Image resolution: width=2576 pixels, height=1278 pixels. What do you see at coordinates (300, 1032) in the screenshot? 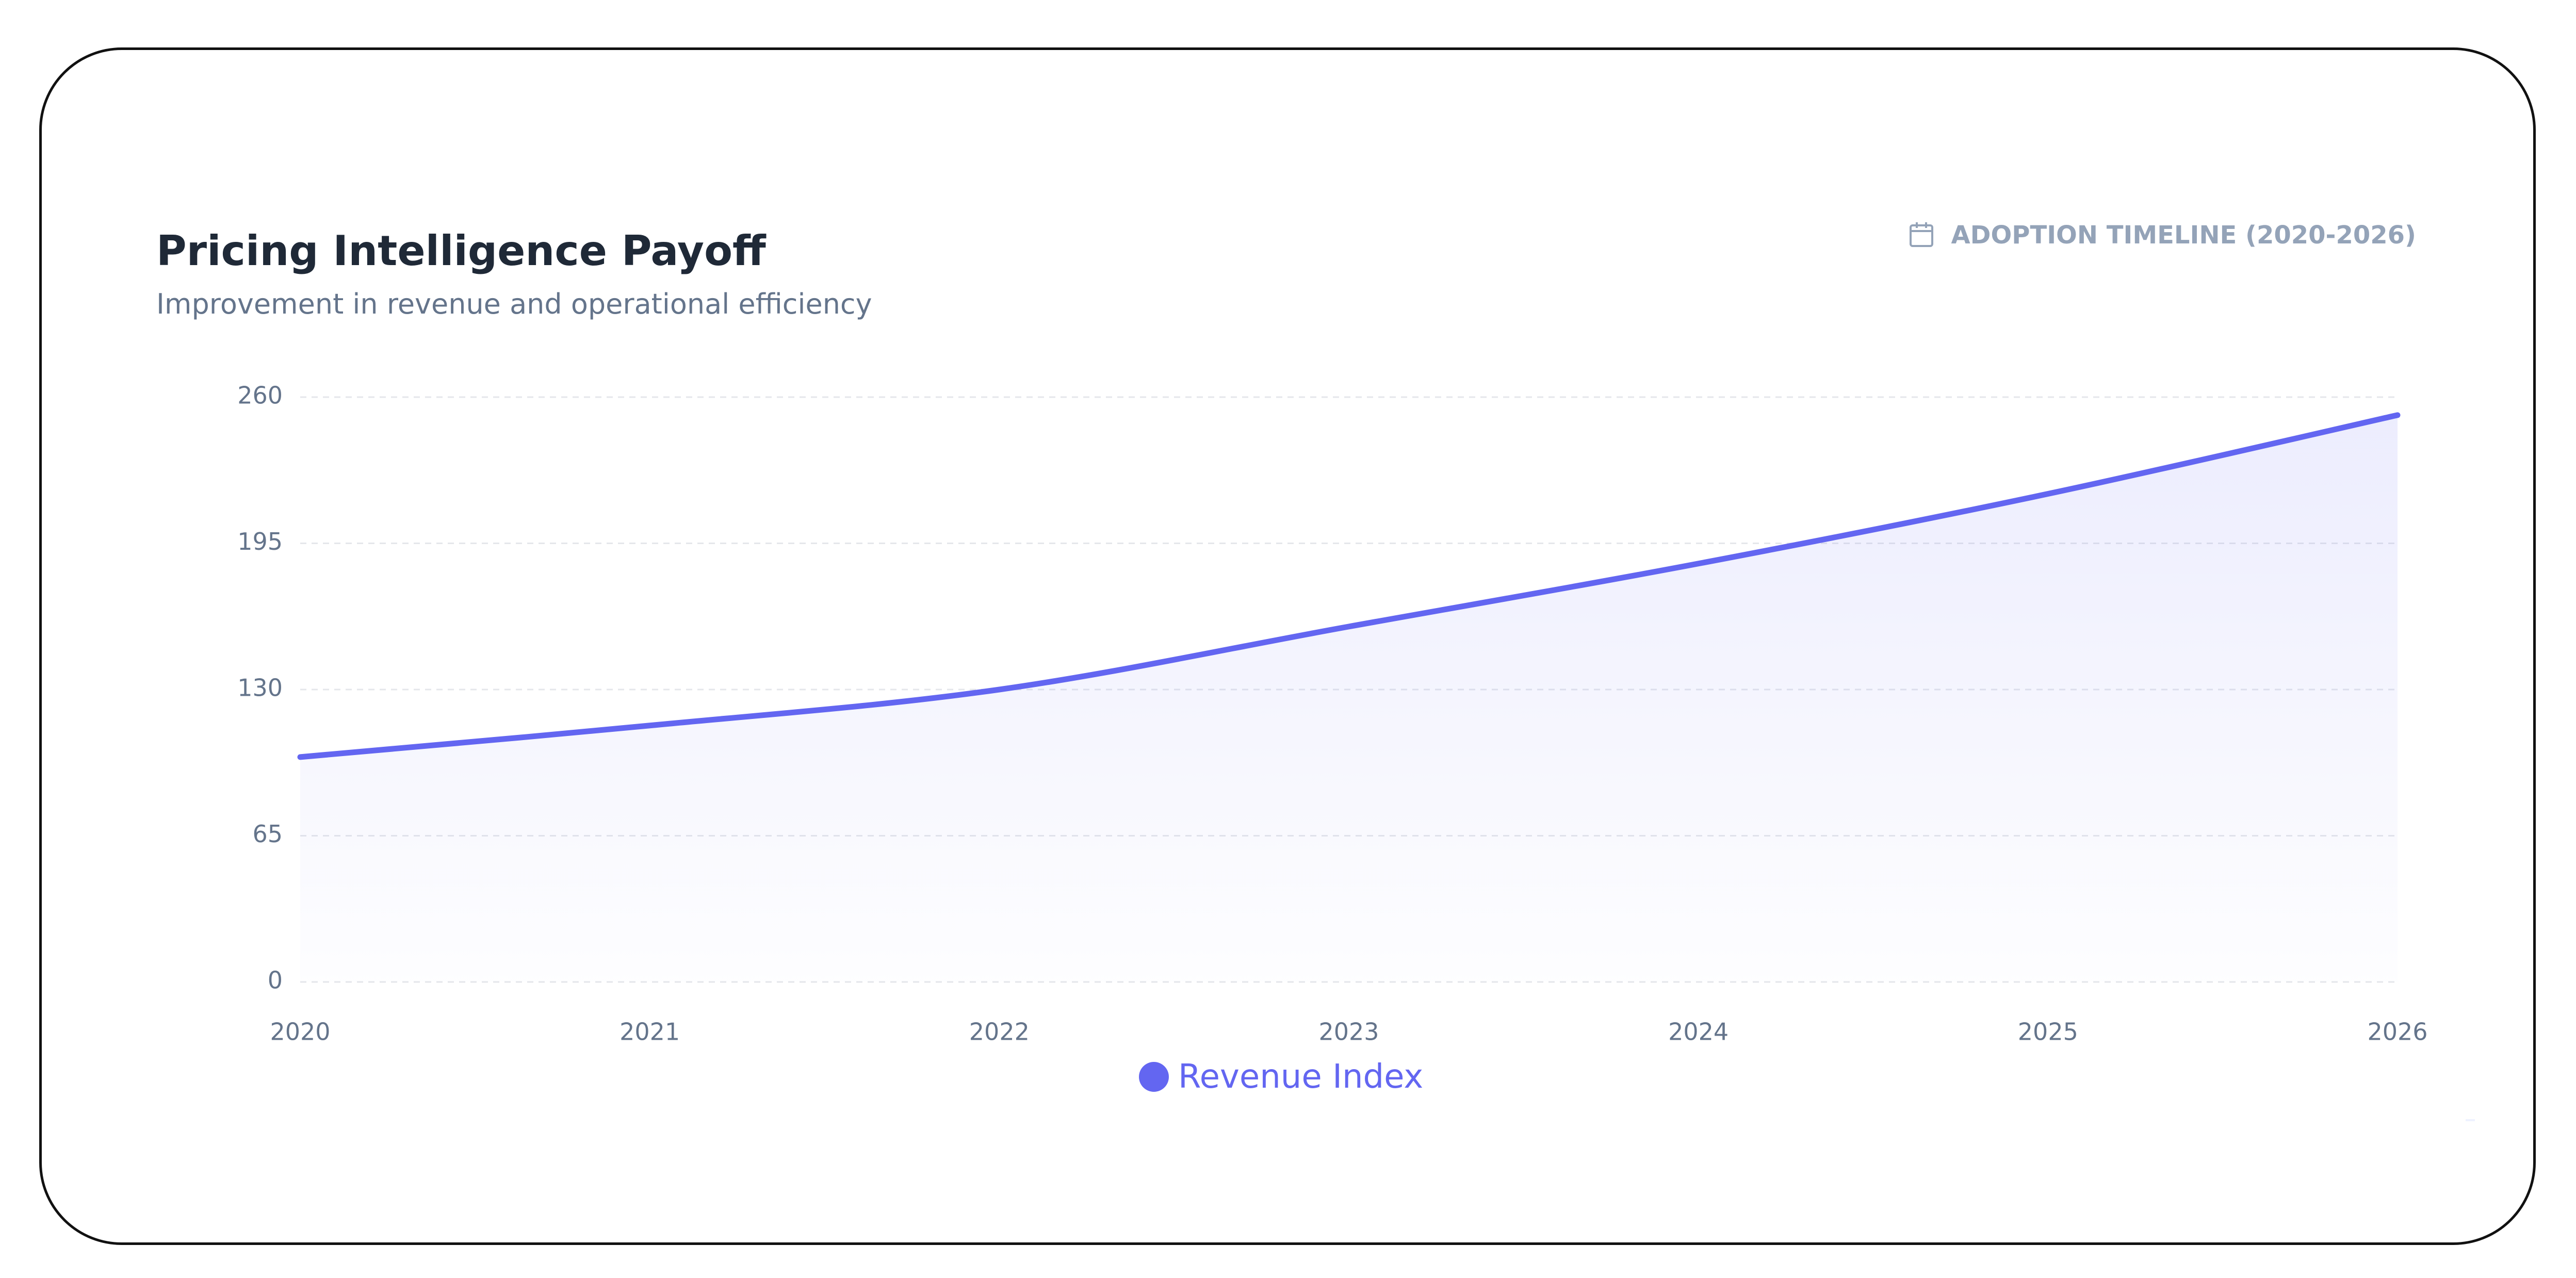
I see `x-tick-label-2020: 2020` at bounding box center [300, 1032].